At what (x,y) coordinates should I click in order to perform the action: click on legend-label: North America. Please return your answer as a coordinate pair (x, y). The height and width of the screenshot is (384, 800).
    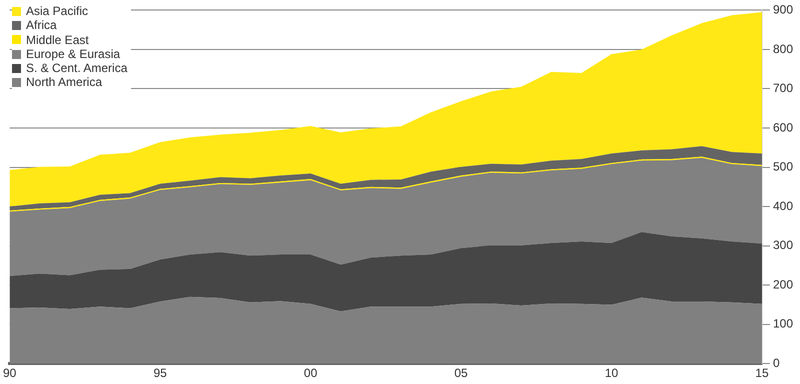
    Looking at the image, I should click on (64, 82).